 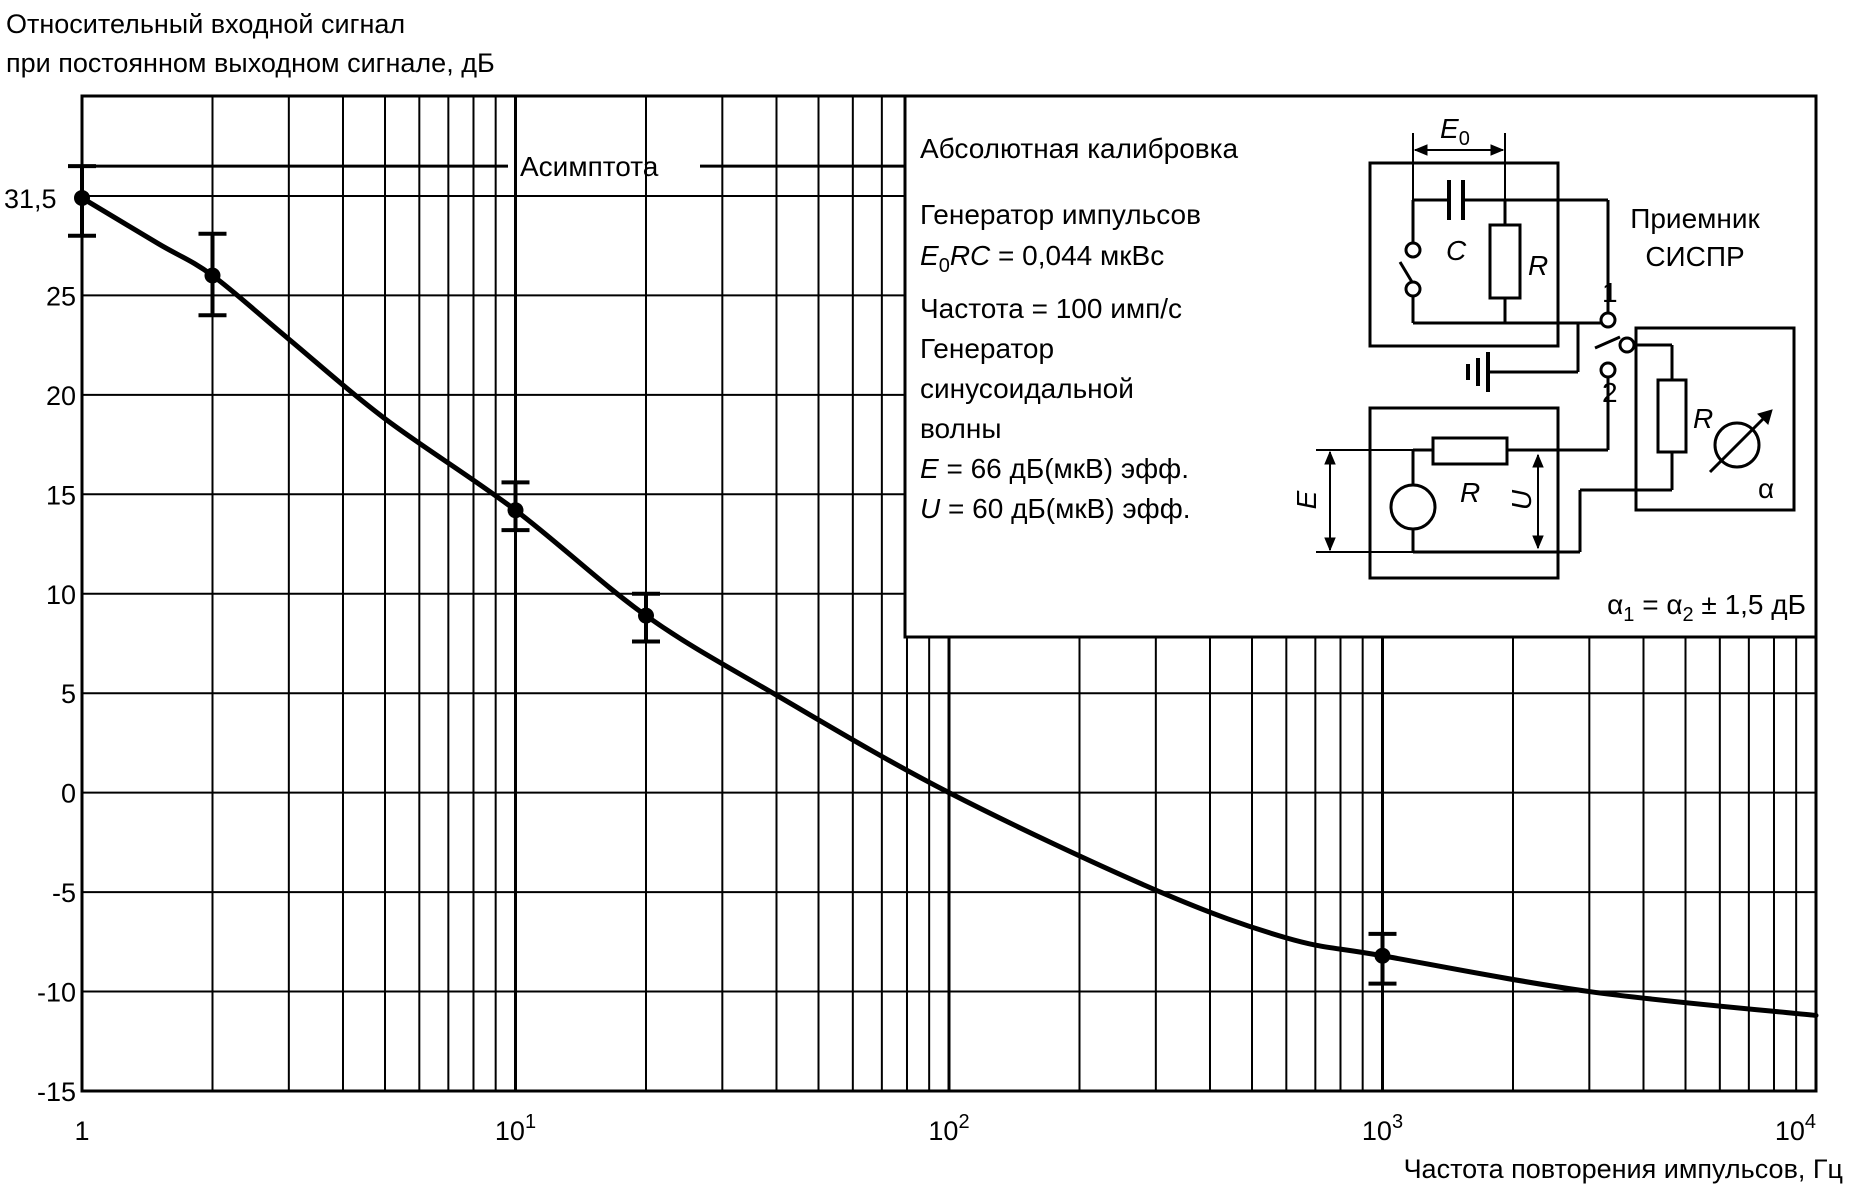 What do you see at coordinates (454, 182) in the screenshot?
I see `asymptote: Асимптота 31,5` at bounding box center [454, 182].